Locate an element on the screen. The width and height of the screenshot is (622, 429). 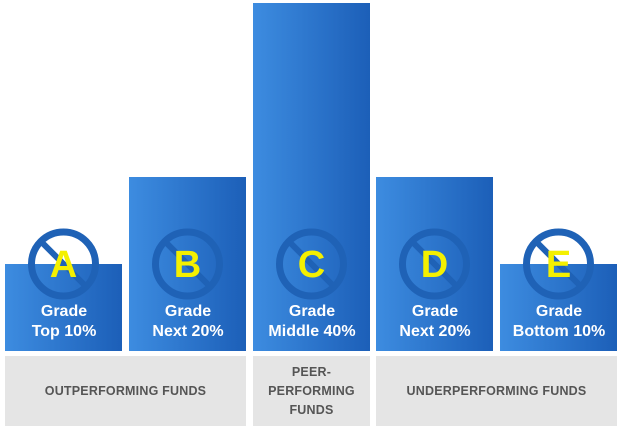
group-peer-label-line3: FUNDS is located at coordinates (311, 409).